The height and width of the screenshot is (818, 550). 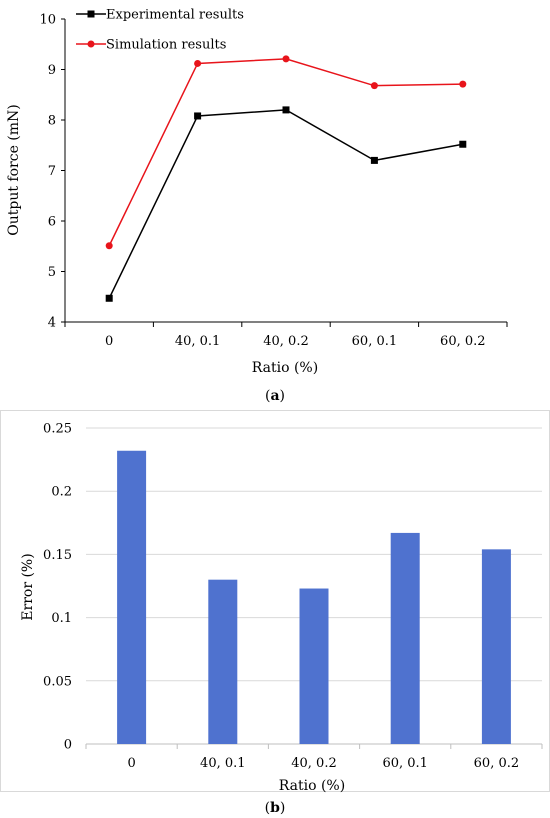 What do you see at coordinates (91, 14) in the screenshot?
I see `legend-marker-square` at bounding box center [91, 14].